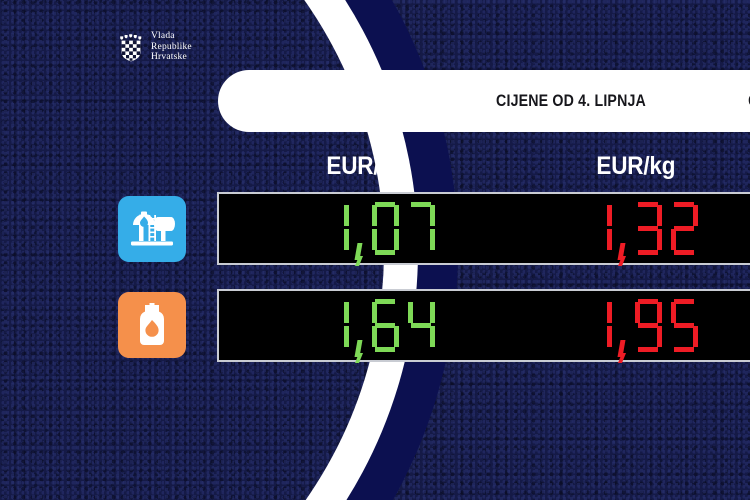 This screenshot has width=750, height=500. Describe the element at coordinates (366, 166) in the screenshot. I see `unit-label-current: EUR/kg` at that location.